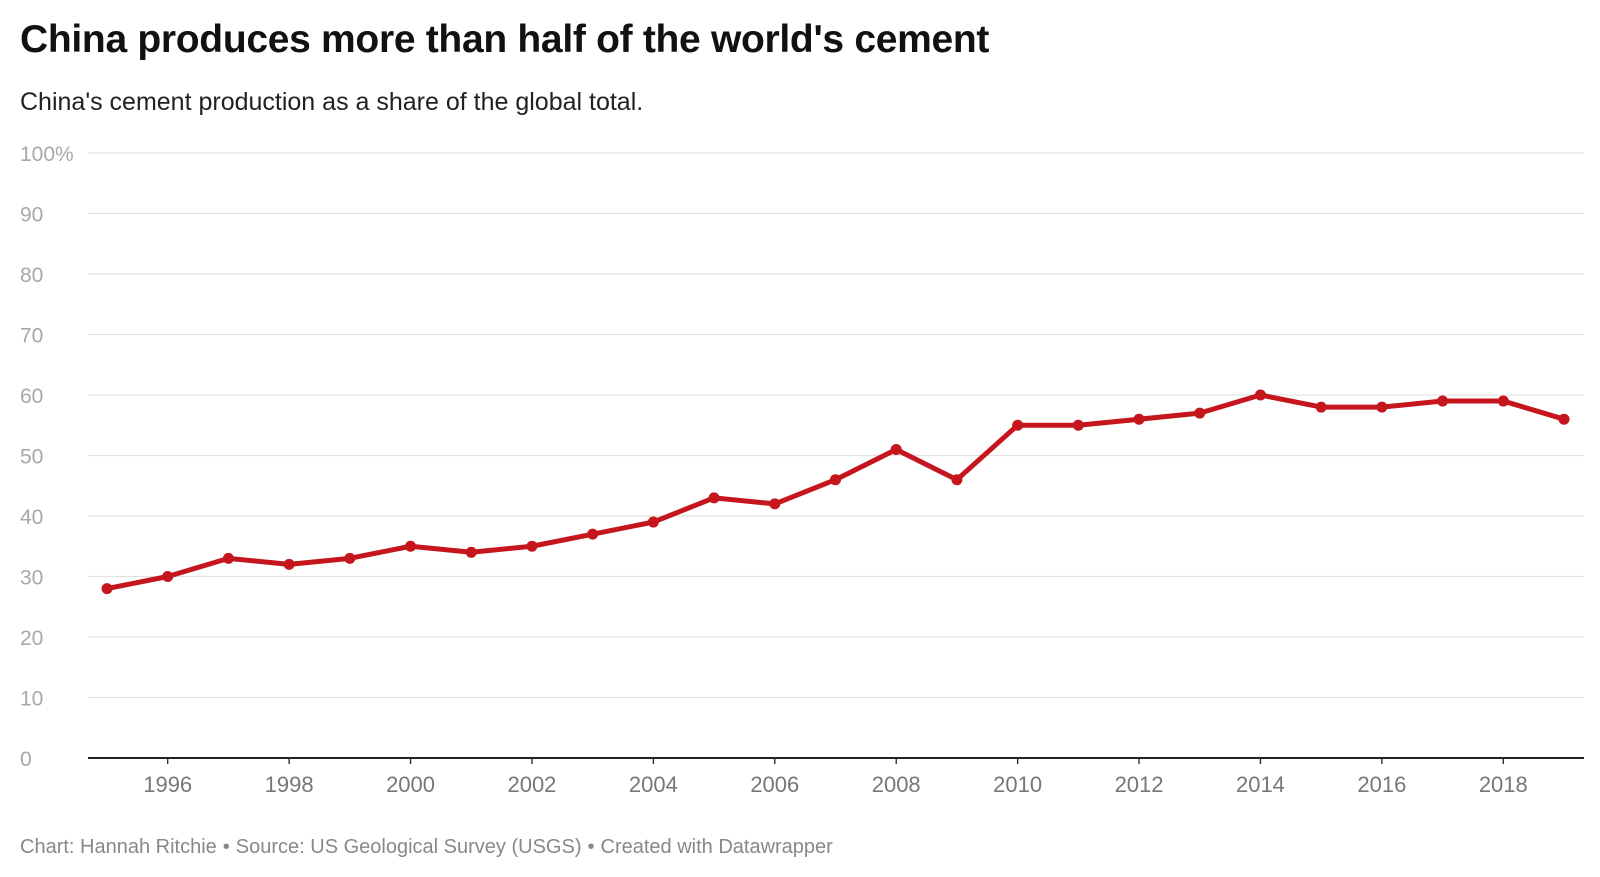 The width and height of the screenshot is (1600, 877). I want to click on y-tick-label: 100%, so click(47, 154).